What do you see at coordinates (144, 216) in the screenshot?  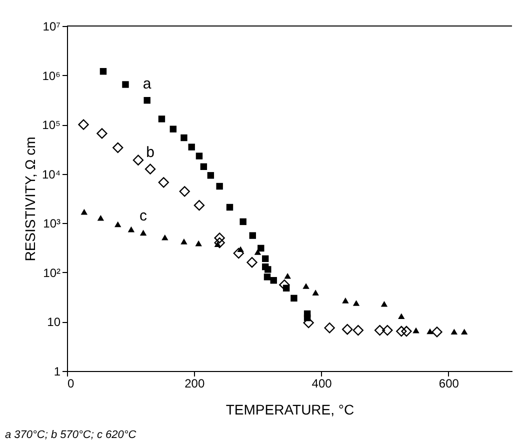 I see `series-label: c` at bounding box center [144, 216].